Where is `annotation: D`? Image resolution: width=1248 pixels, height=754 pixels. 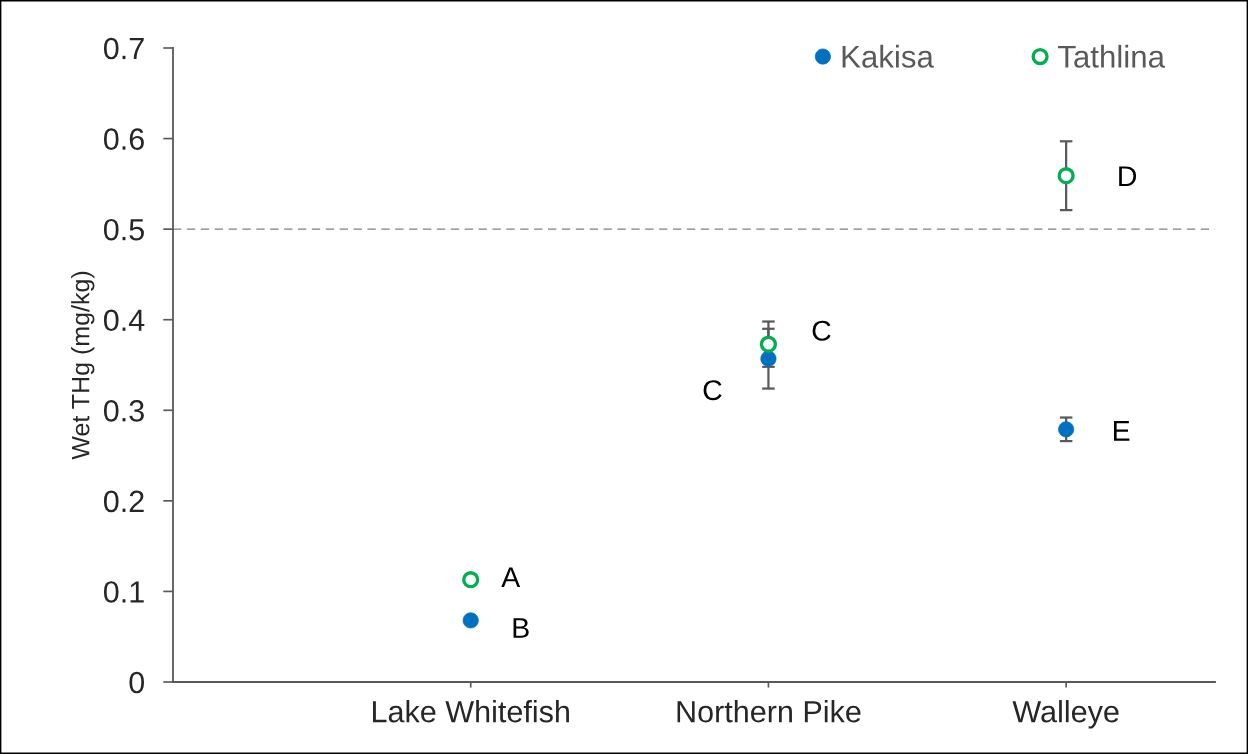 annotation: D is located at coordinates (1128, 176).